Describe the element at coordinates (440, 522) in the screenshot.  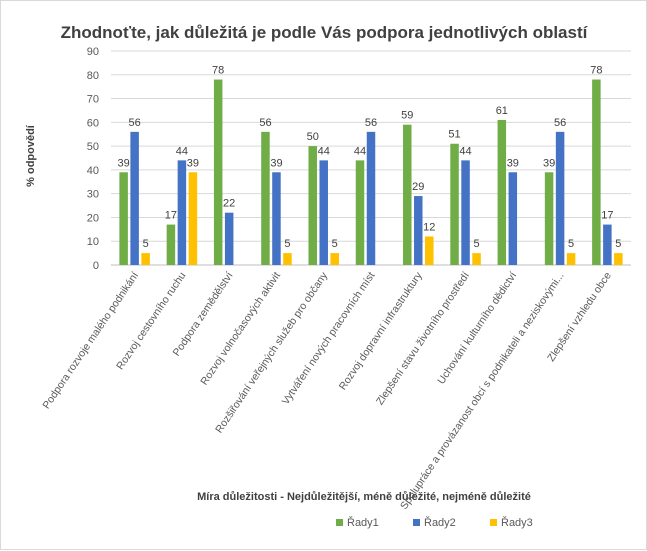
I see `legend-label: Řady2` at that location.